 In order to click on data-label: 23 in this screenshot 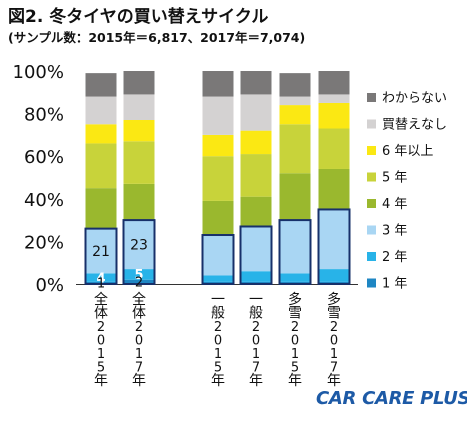, I will do `click(139, 246)`.